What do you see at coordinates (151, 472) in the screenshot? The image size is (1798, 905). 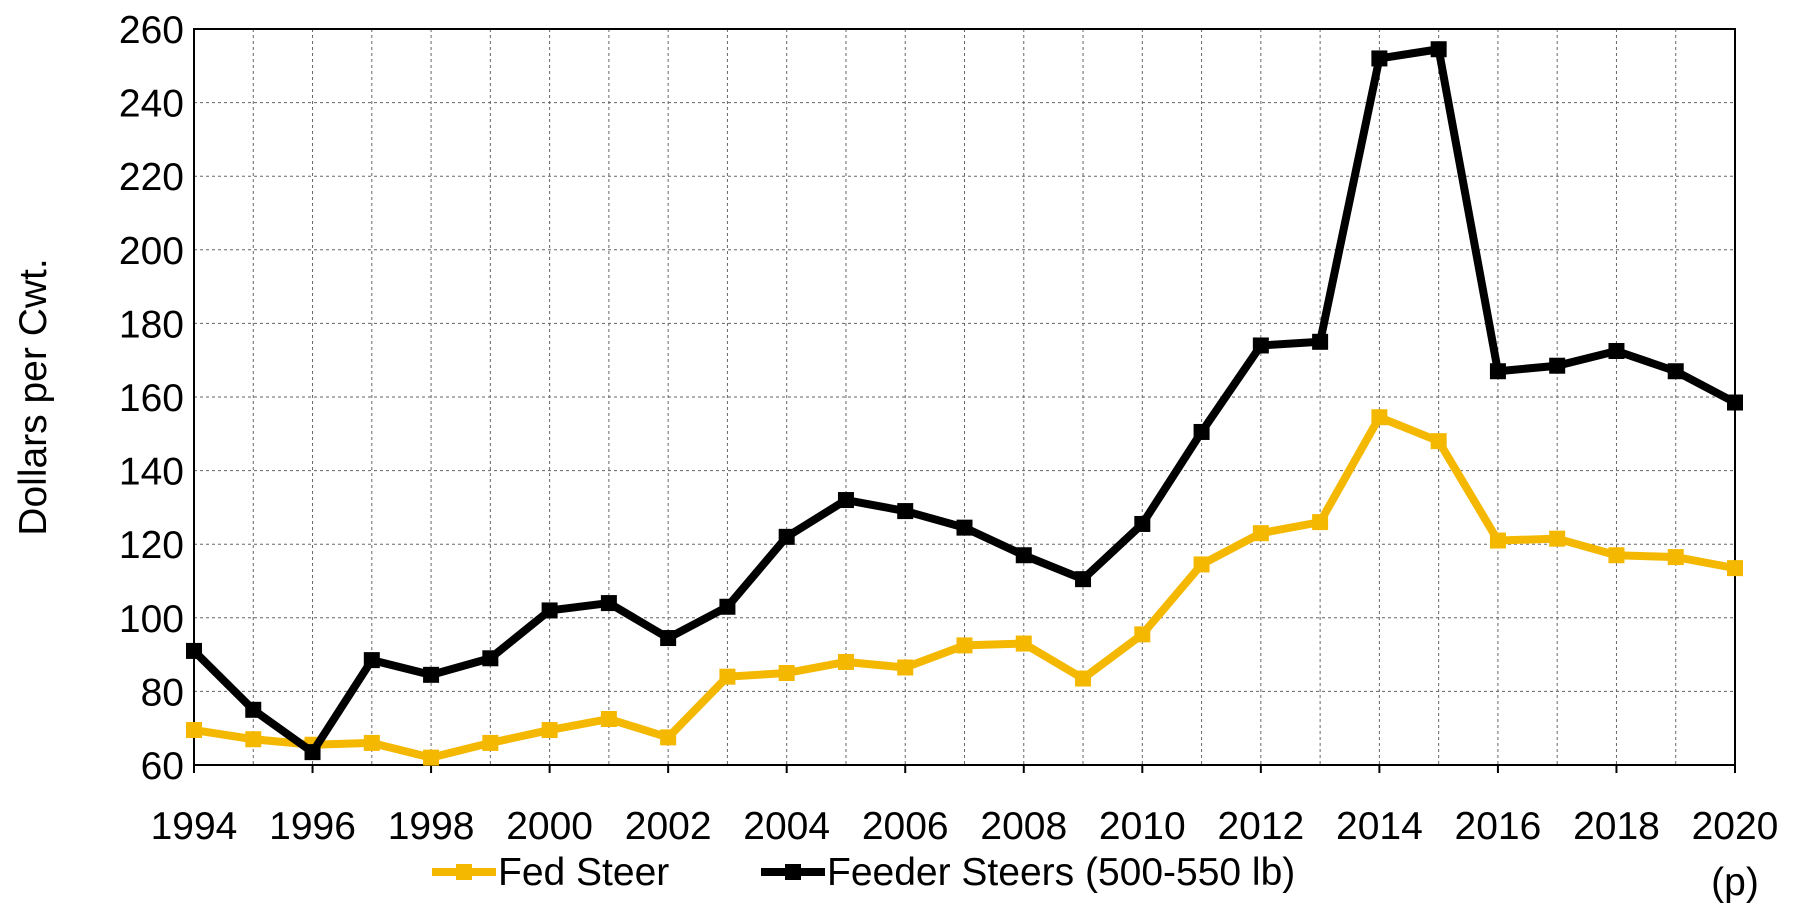 I see `y-tick-label: 140` at bounding box center [151, 472].